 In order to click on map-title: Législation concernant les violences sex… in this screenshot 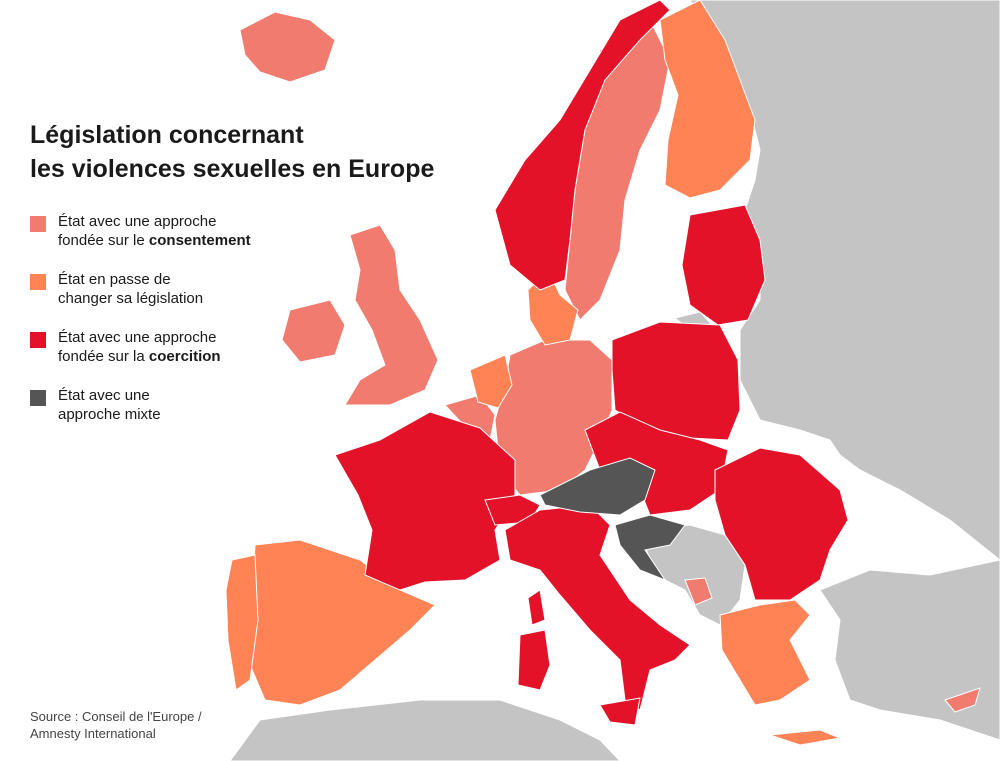, I will do `click(232, 152)`.